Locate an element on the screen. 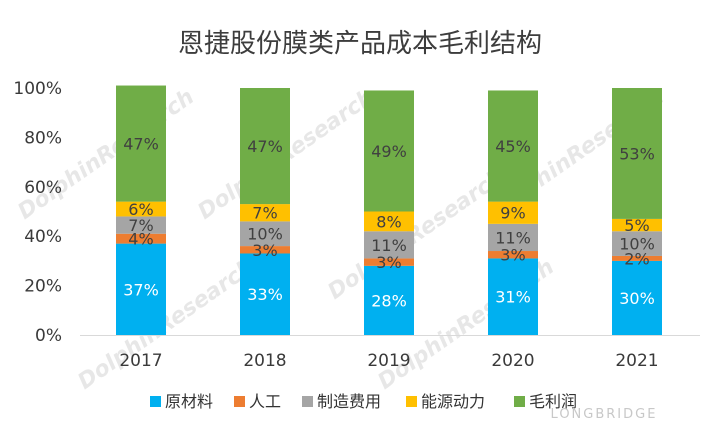 This screenshot has width=720, height=432. data-label: 31% is located at coordinates (513, 297).